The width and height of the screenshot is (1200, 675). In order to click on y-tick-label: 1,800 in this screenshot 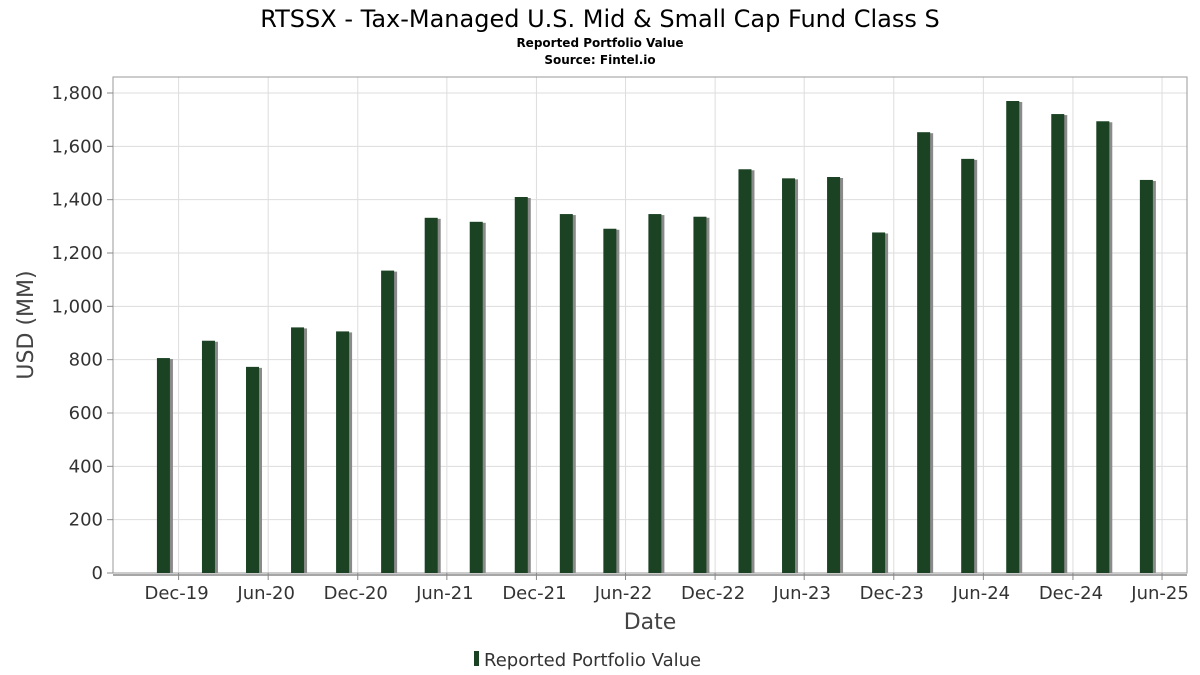, I will do `click(77, 93)`.